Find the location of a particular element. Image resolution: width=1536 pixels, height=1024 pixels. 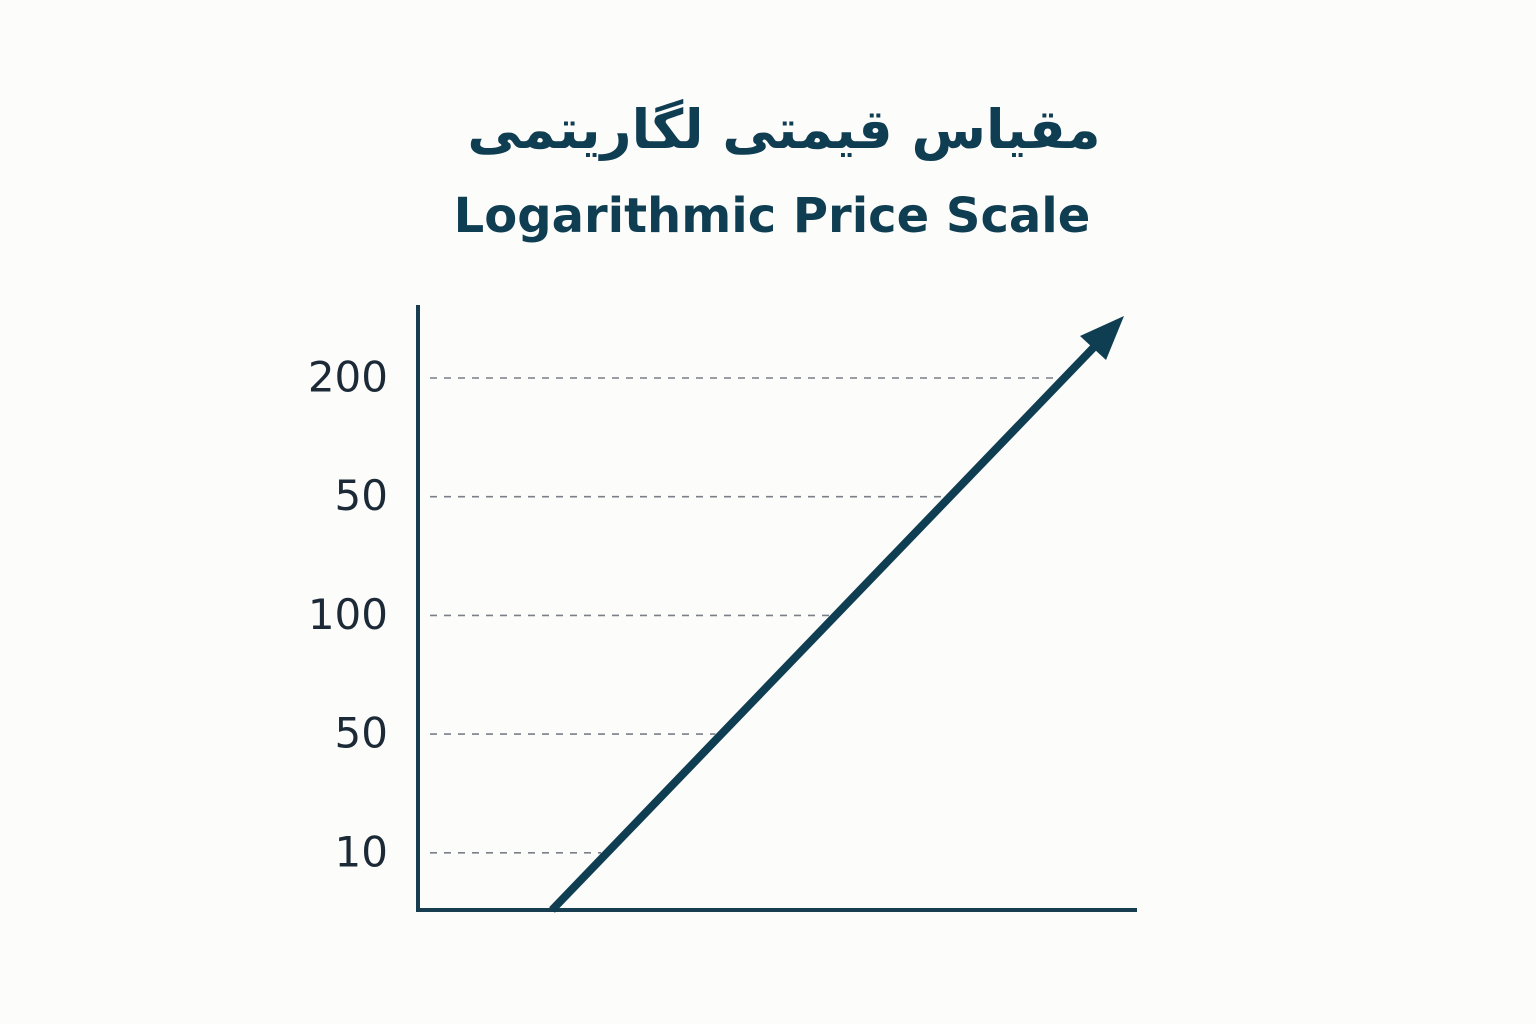

y-tick-label: 10 is located at coordinates (361, 851).